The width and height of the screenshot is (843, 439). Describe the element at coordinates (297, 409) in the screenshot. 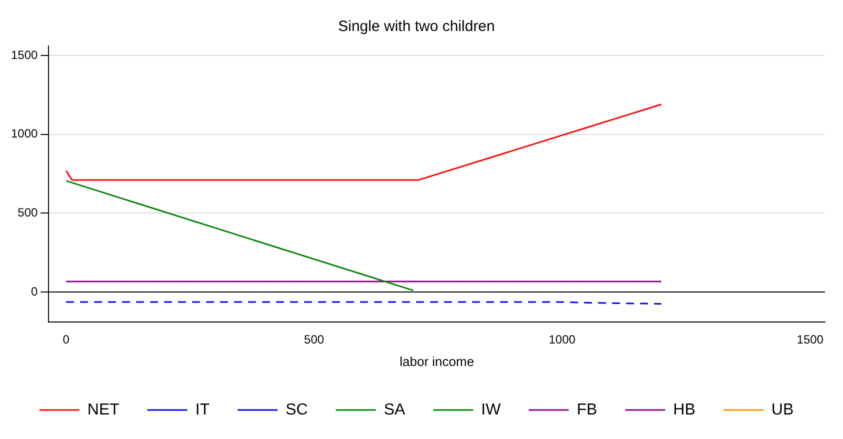

I see `legend-label: SC` at that location.